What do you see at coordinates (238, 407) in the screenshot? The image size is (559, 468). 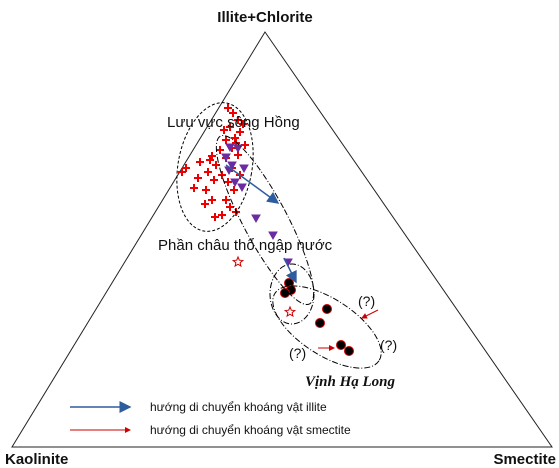 I see `legend-text: hướng di chuyển khoáng vật illite` at bounding box center [238, 407].